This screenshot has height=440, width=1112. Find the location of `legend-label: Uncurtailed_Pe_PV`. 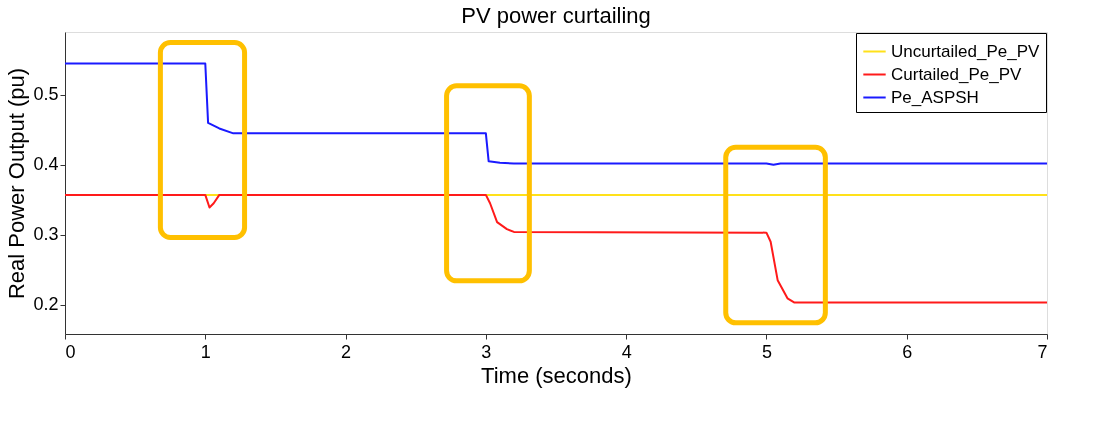

legend-label: Uncurtailed_Pe_PV is located at coordinates (966, 51).